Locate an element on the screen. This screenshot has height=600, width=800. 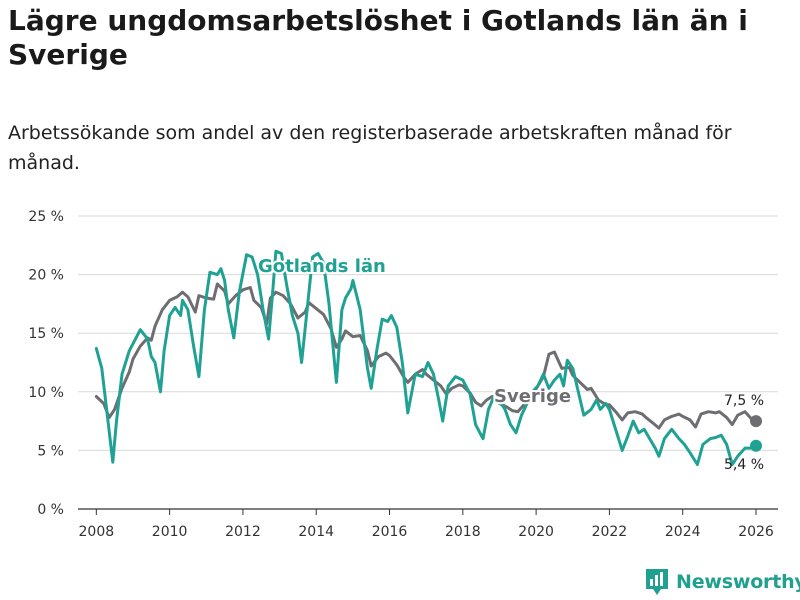
y-tick-label: 15 % is located at coordinates (46, 334).